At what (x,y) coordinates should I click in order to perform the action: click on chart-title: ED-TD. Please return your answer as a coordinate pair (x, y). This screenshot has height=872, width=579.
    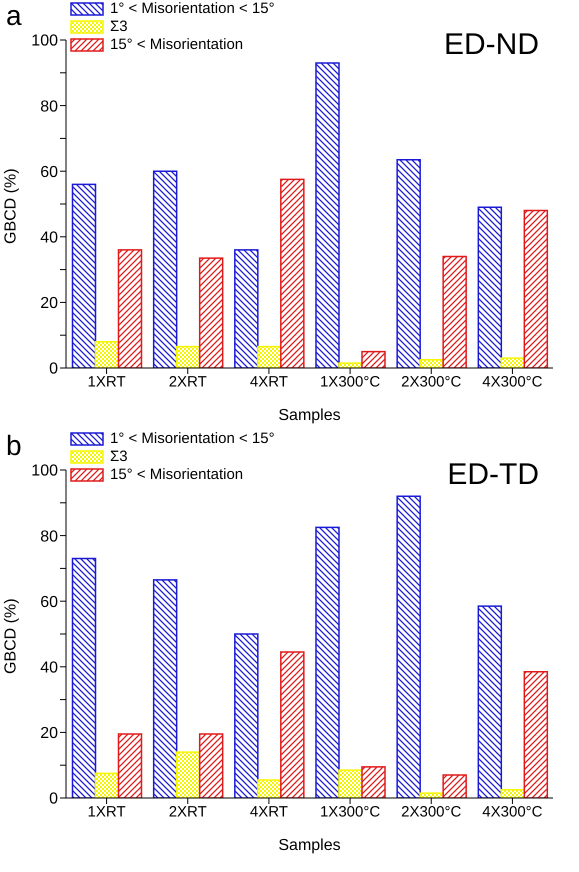
    Looking at the image, I should click on (493, 475).